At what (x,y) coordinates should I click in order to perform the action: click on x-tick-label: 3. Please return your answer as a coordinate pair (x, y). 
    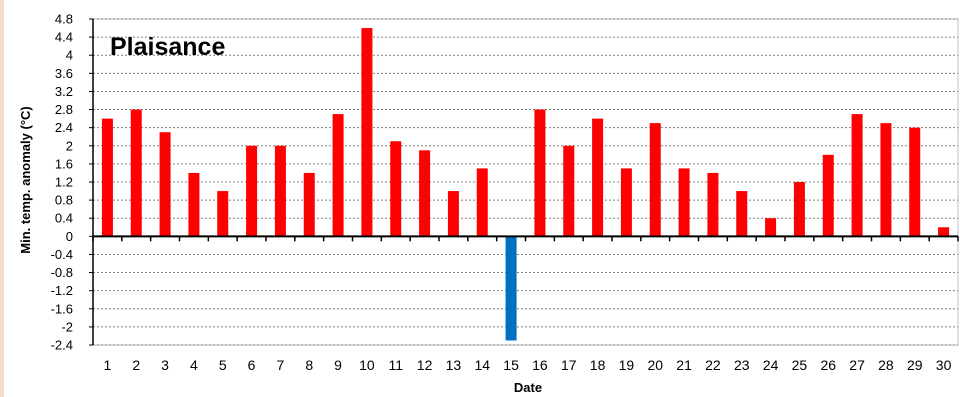
    Looking at the image, I should click on (165, 365).